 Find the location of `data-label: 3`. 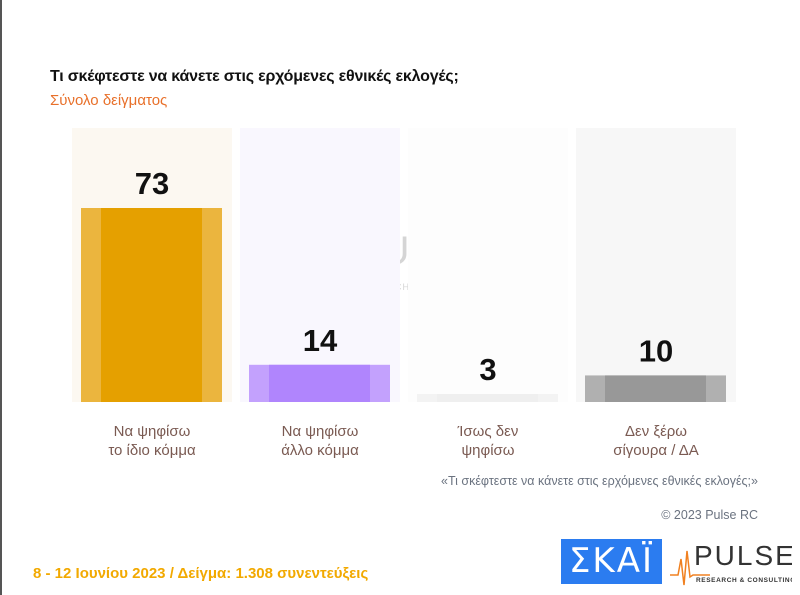

data-label: 3 is located at coordinates (487, 369).